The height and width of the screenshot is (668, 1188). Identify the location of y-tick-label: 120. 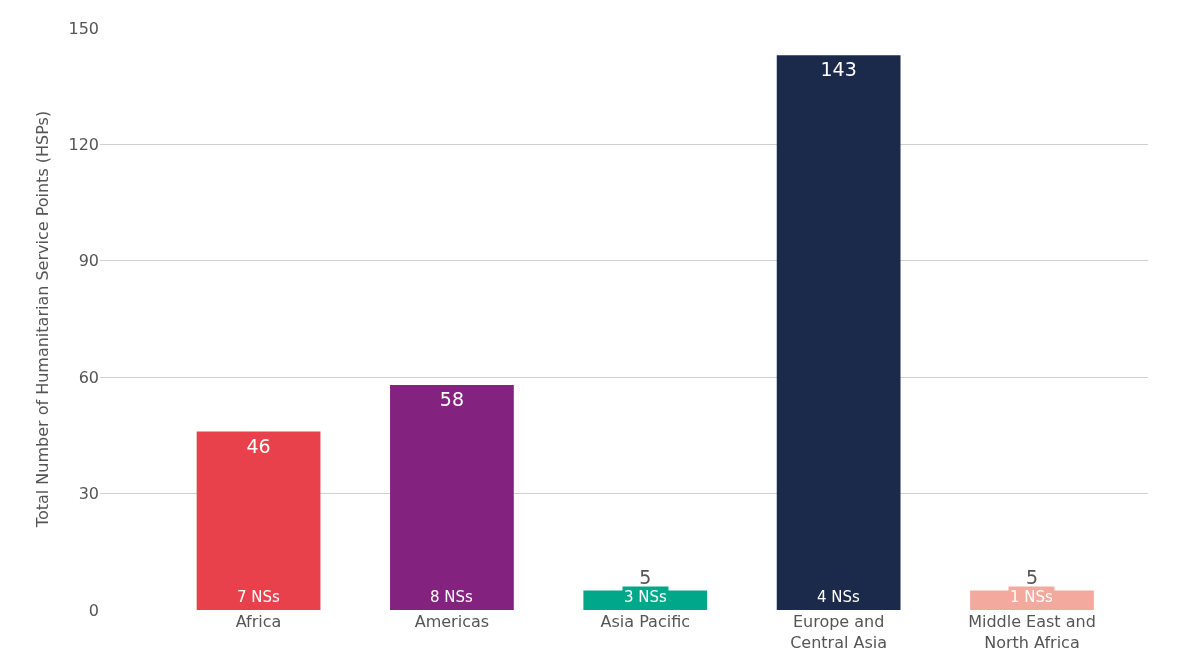
(83, 144).